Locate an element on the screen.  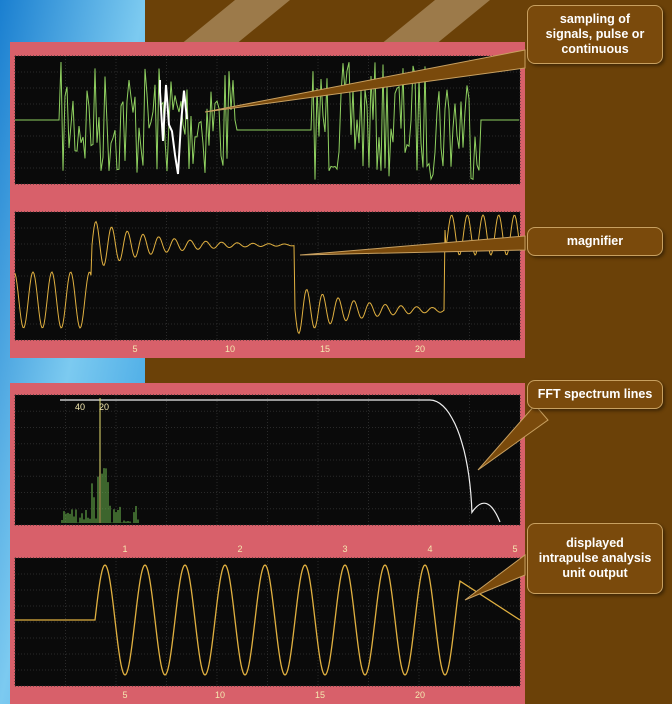
callout: magnifier is located at coordinates (595, 241).